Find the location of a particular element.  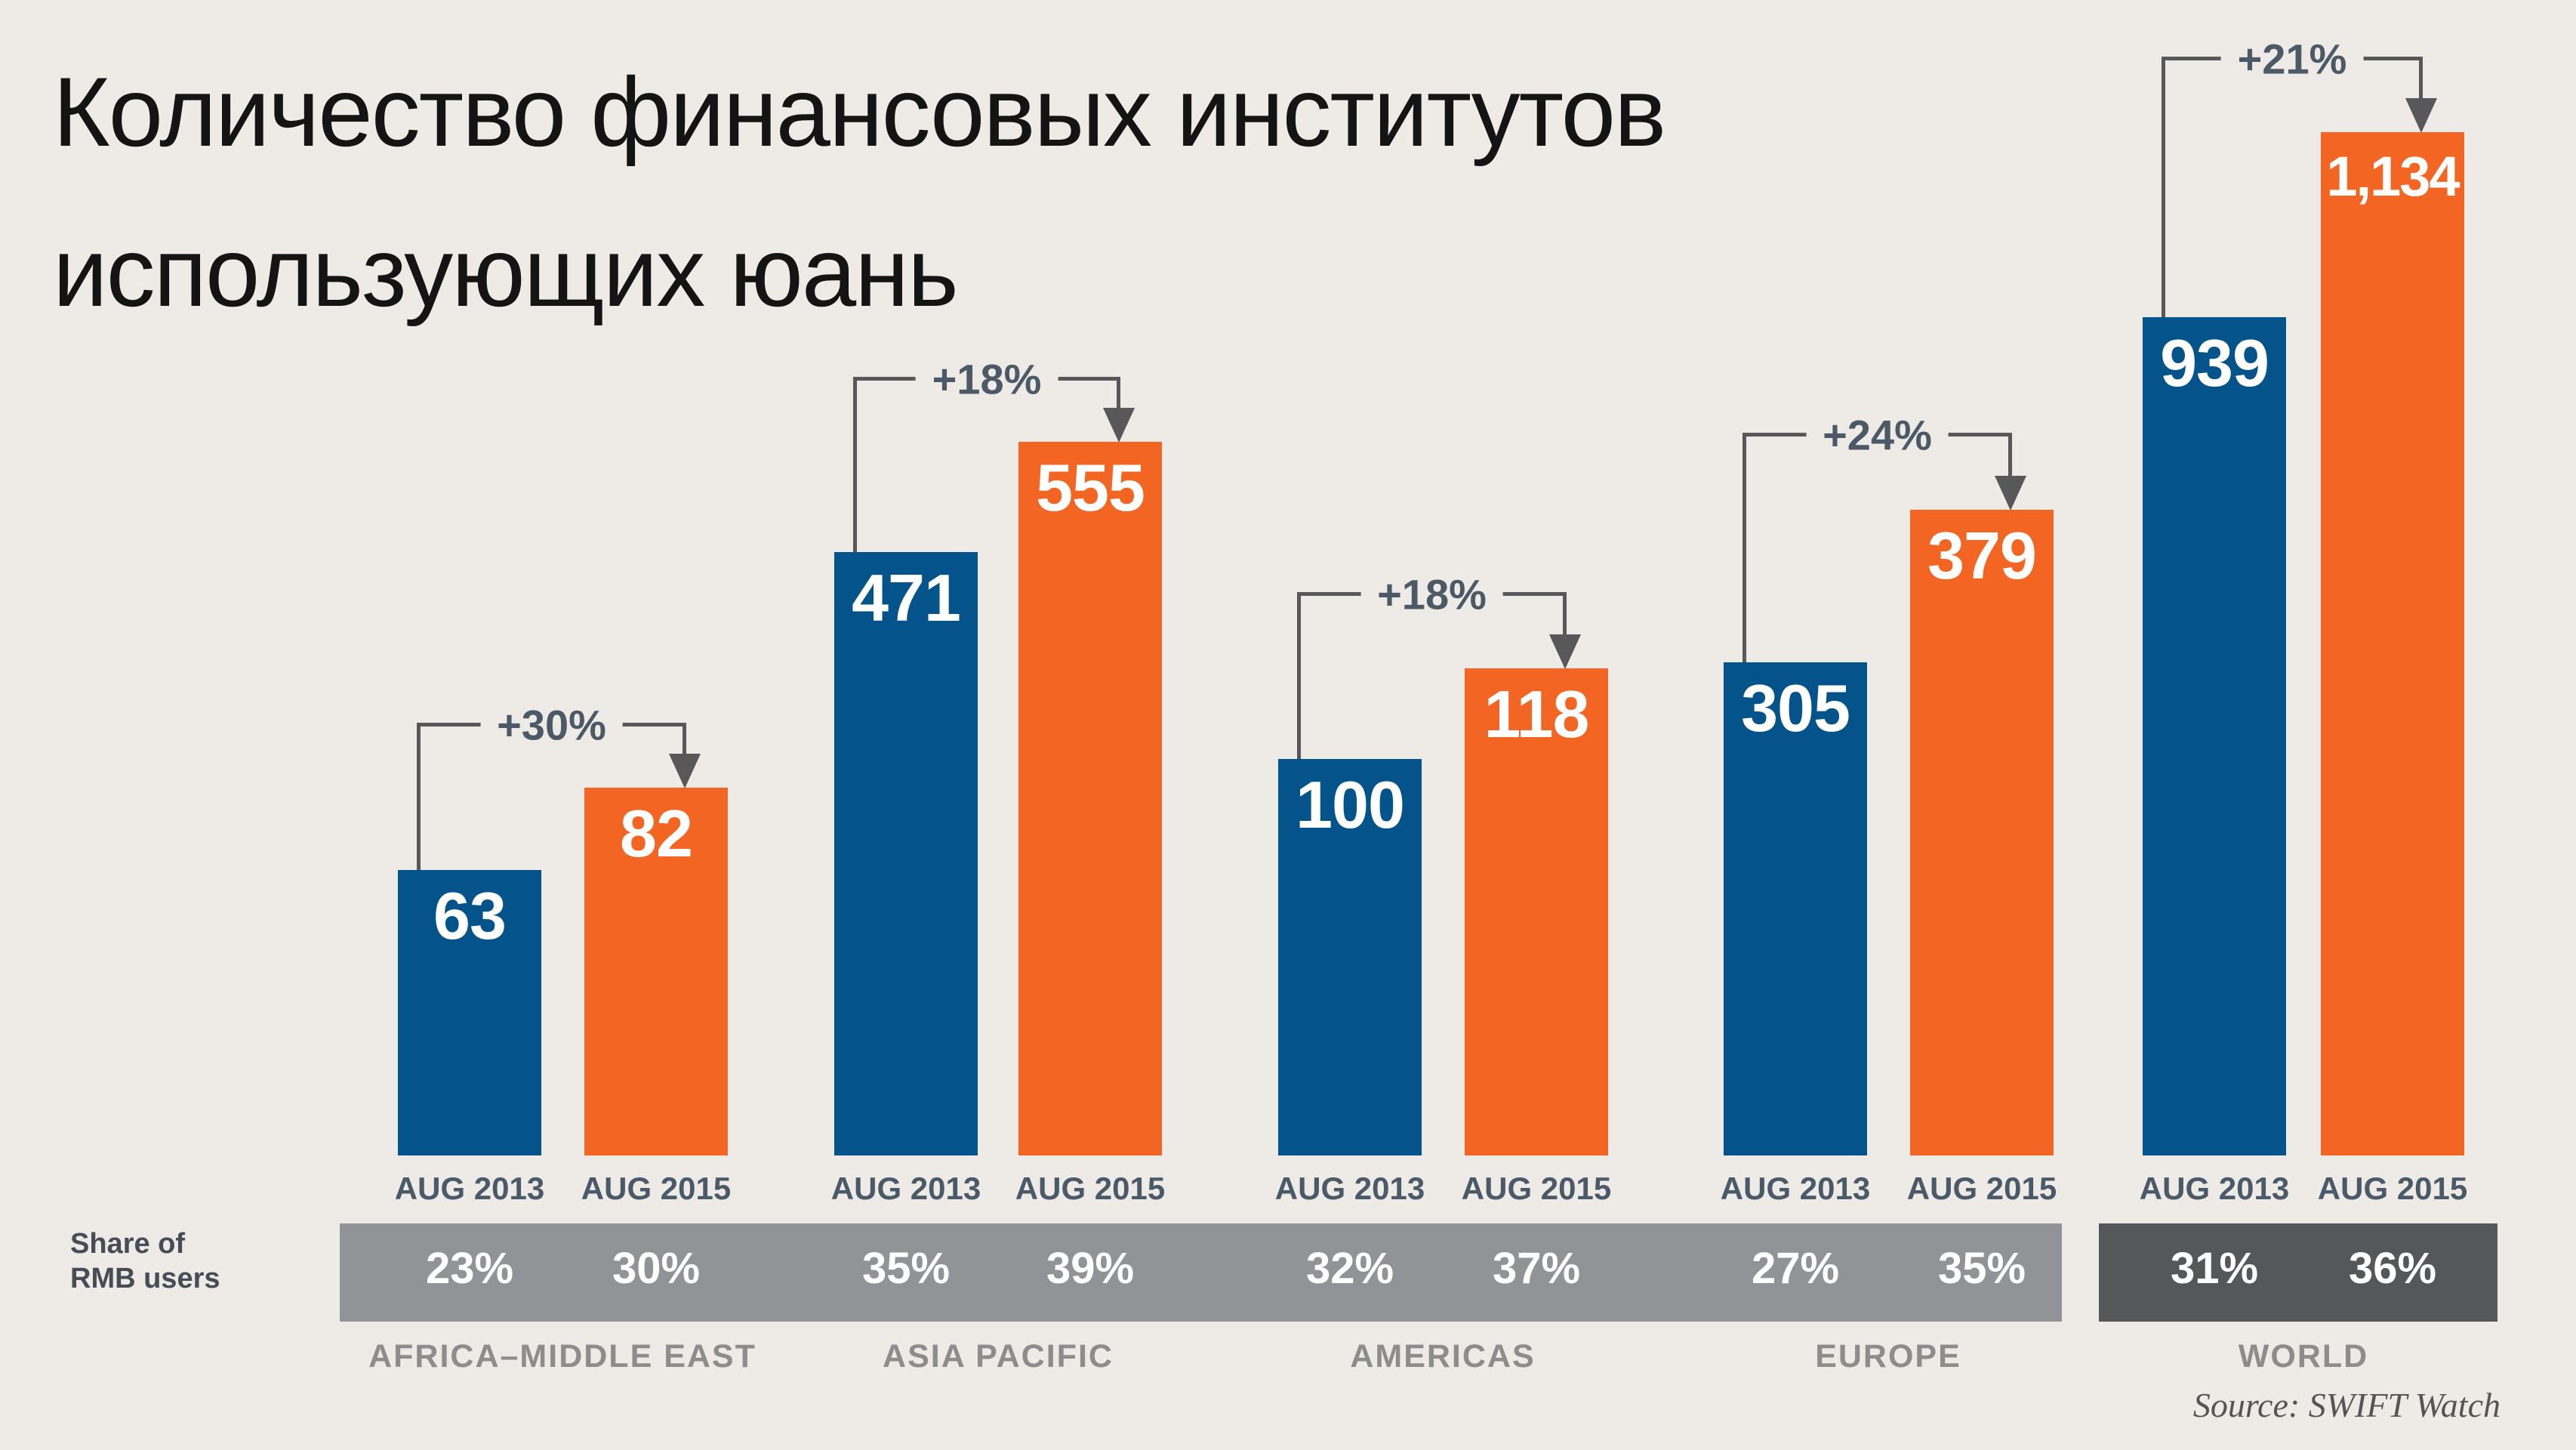

chart-title-line-2: использующих юань is located at coordinates (506, 272).